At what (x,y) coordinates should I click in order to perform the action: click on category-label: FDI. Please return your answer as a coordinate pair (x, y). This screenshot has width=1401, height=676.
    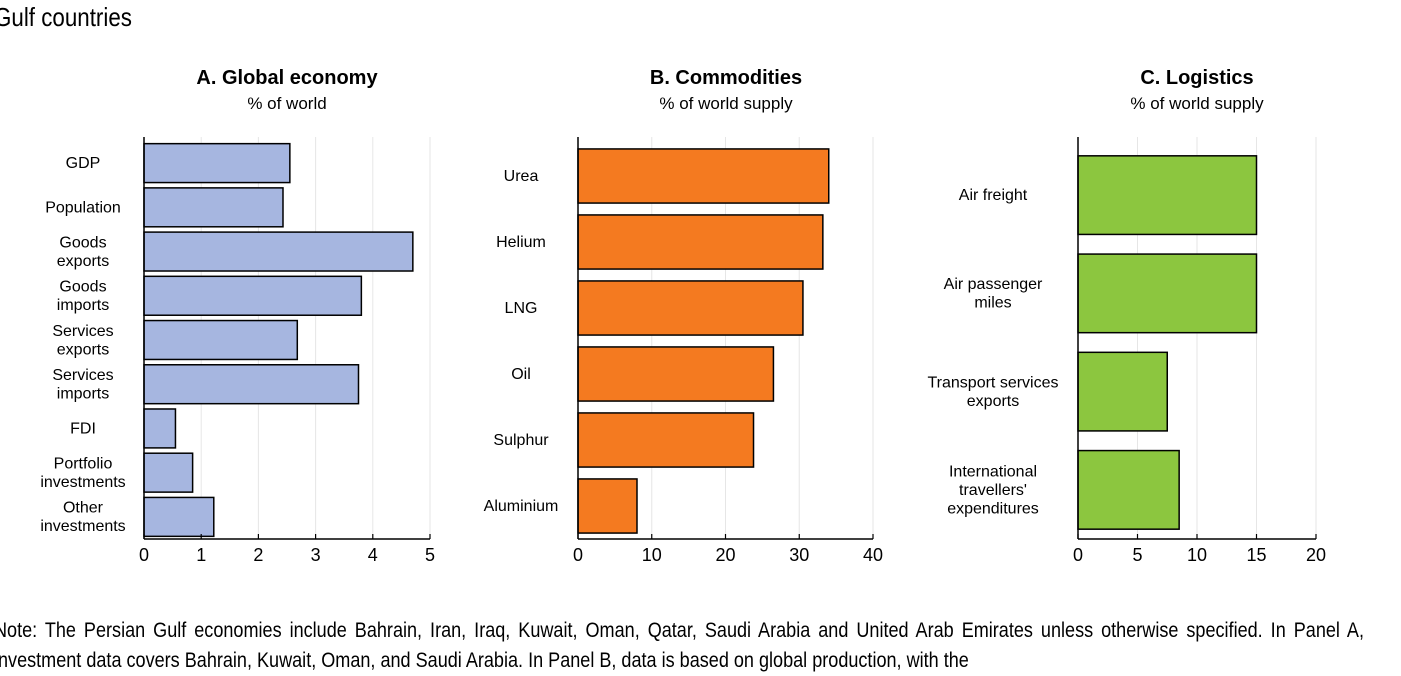
    Looking at the image, I should click on (83, 428).